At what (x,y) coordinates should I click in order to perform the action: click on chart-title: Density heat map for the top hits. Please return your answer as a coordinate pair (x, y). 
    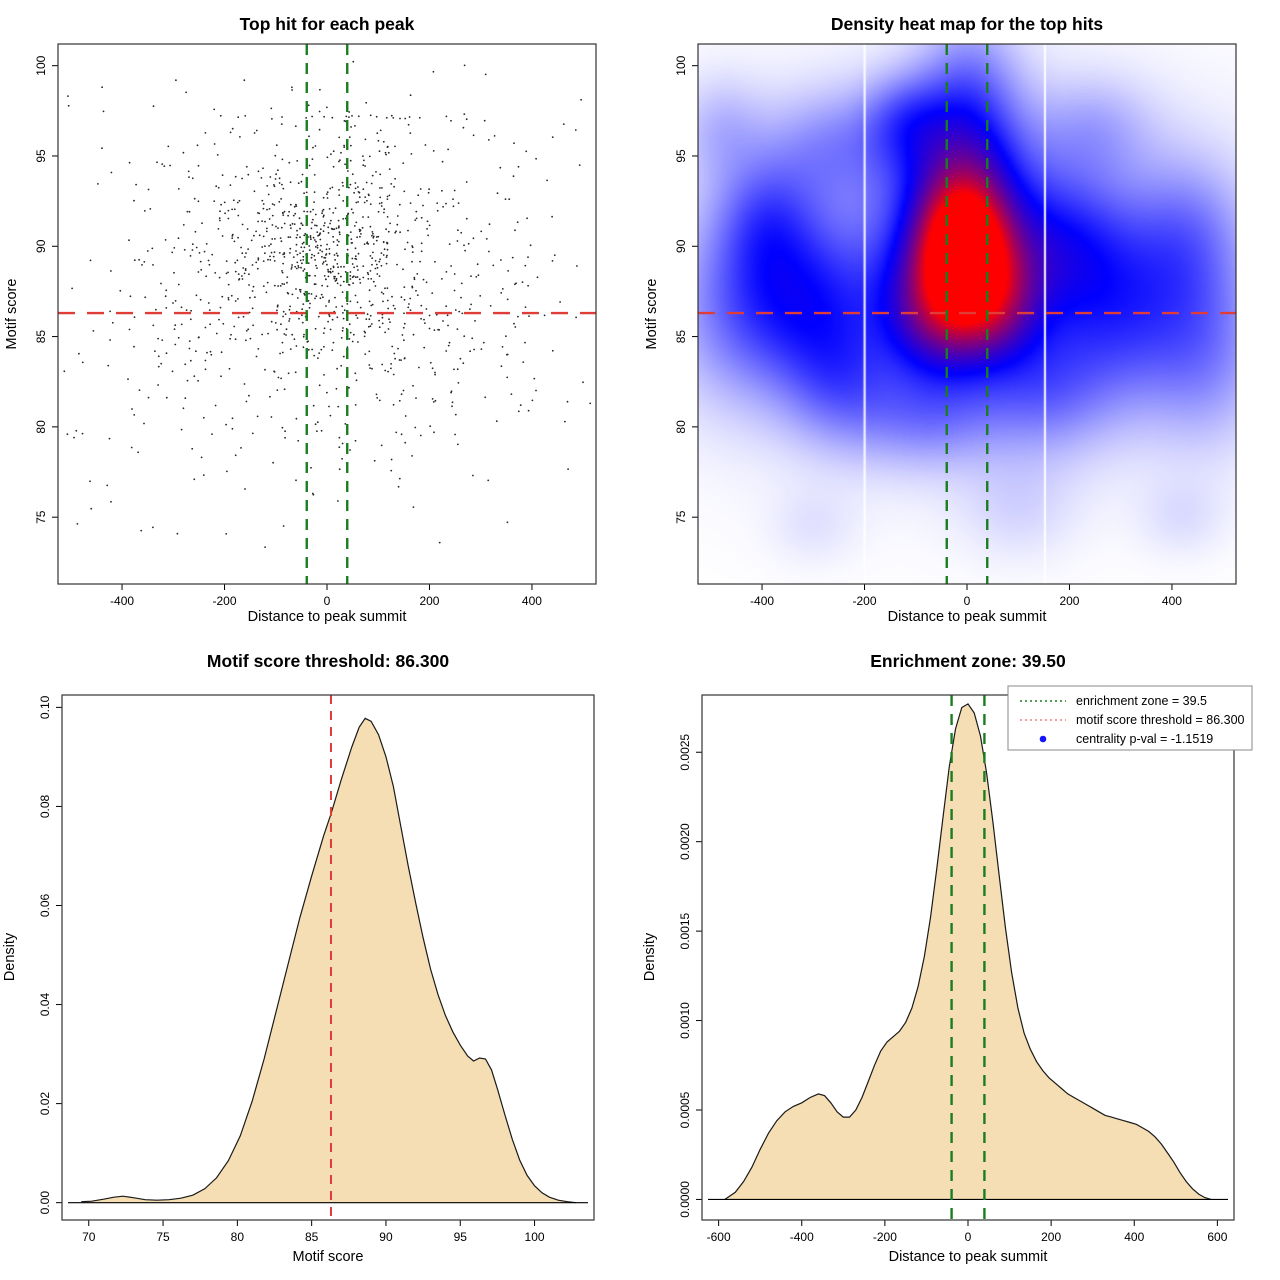
    Looking at the image, I should click on (967, 24).